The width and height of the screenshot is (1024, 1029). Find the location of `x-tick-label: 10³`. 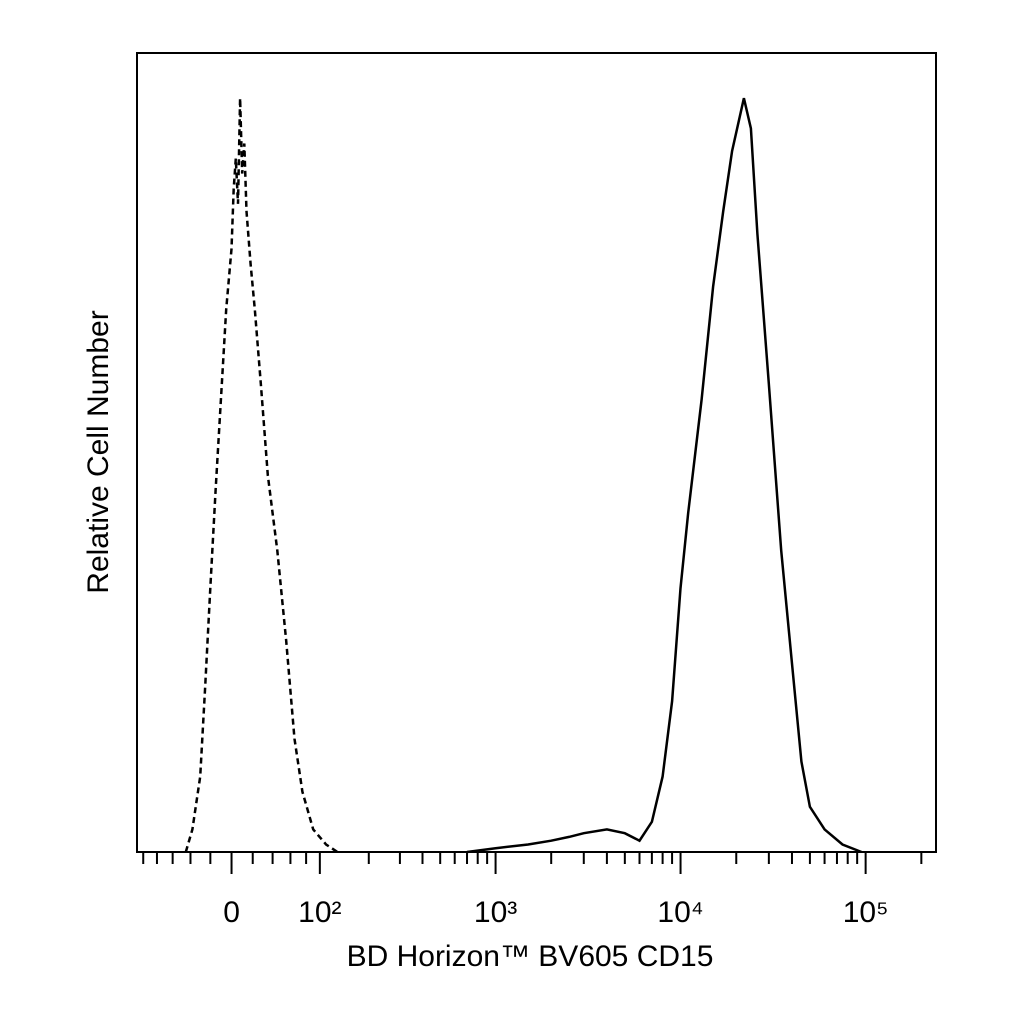

x-tick-label: 10³ is located at coordinates (495, 912).